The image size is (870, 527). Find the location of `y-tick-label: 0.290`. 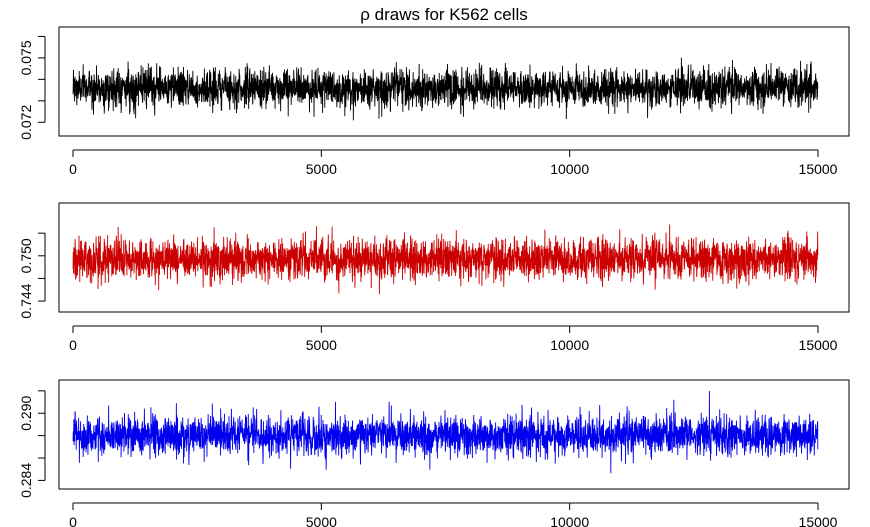

y-tick-label: 0.290 is located at coordinates (26, 413).